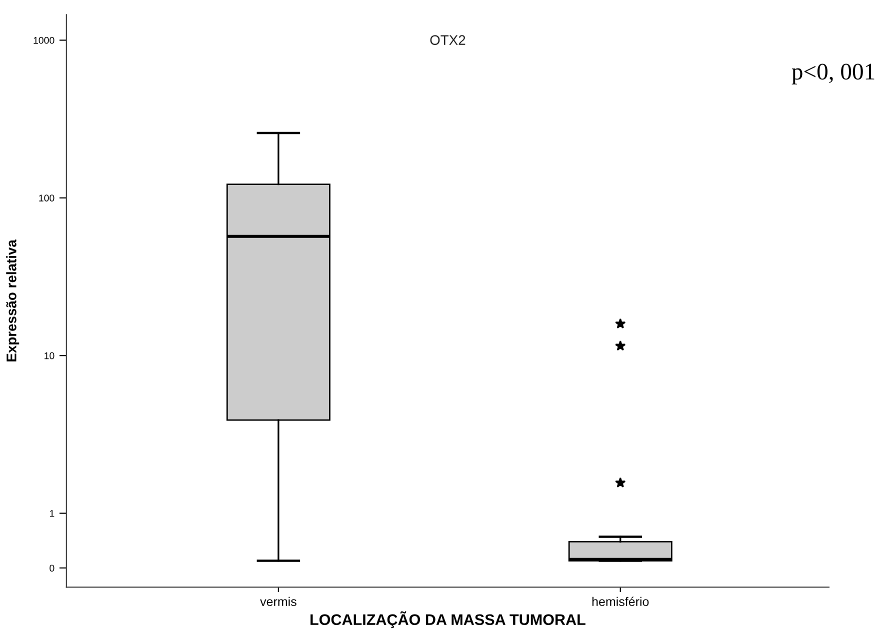 The width and height of the screenshot is (880, 641). I want to click on annotation: p<0, 001, so click(833, 74).